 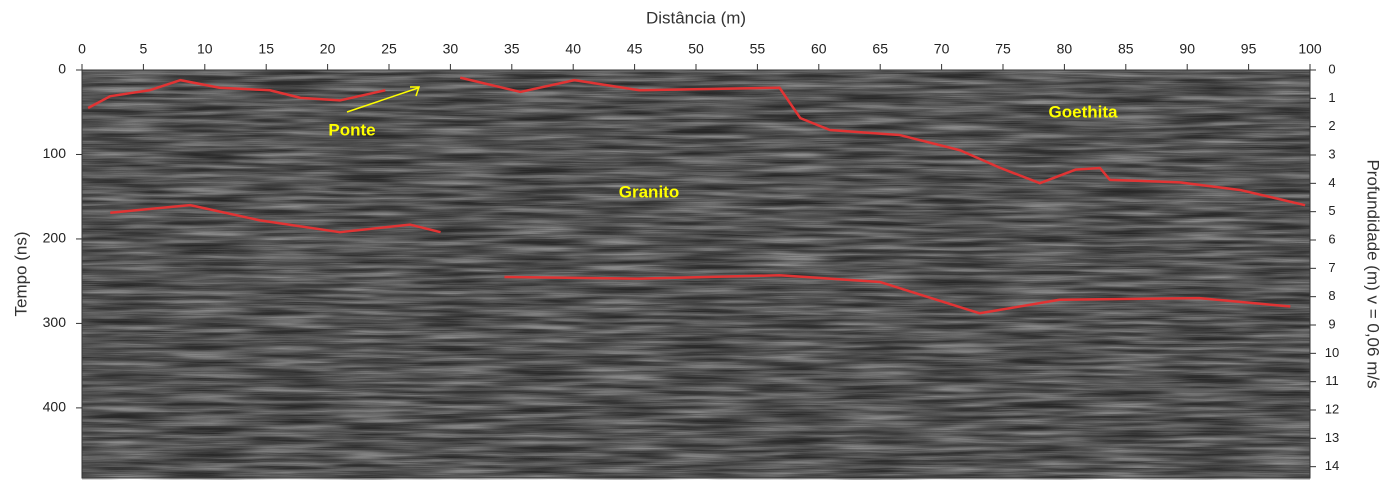 I want to click on y-tick-label: 300, so click(x=55, y=322).